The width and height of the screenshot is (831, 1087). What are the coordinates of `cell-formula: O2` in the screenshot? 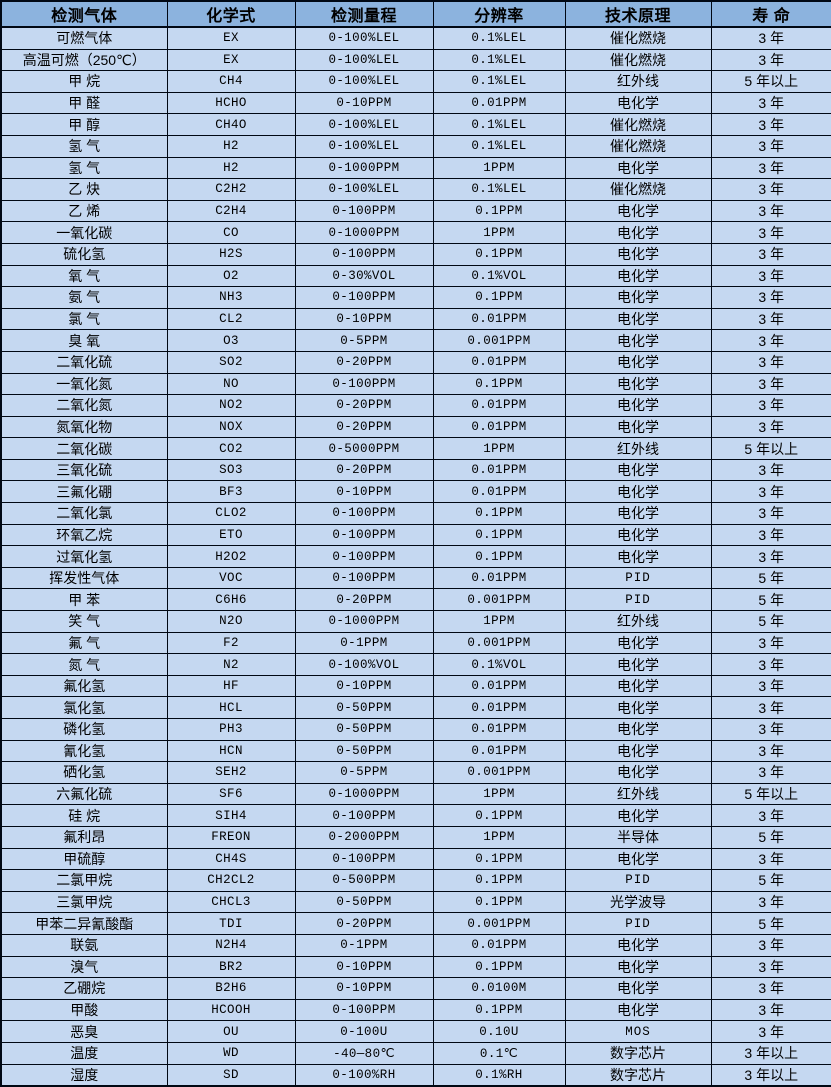 It's located at (231, 276).